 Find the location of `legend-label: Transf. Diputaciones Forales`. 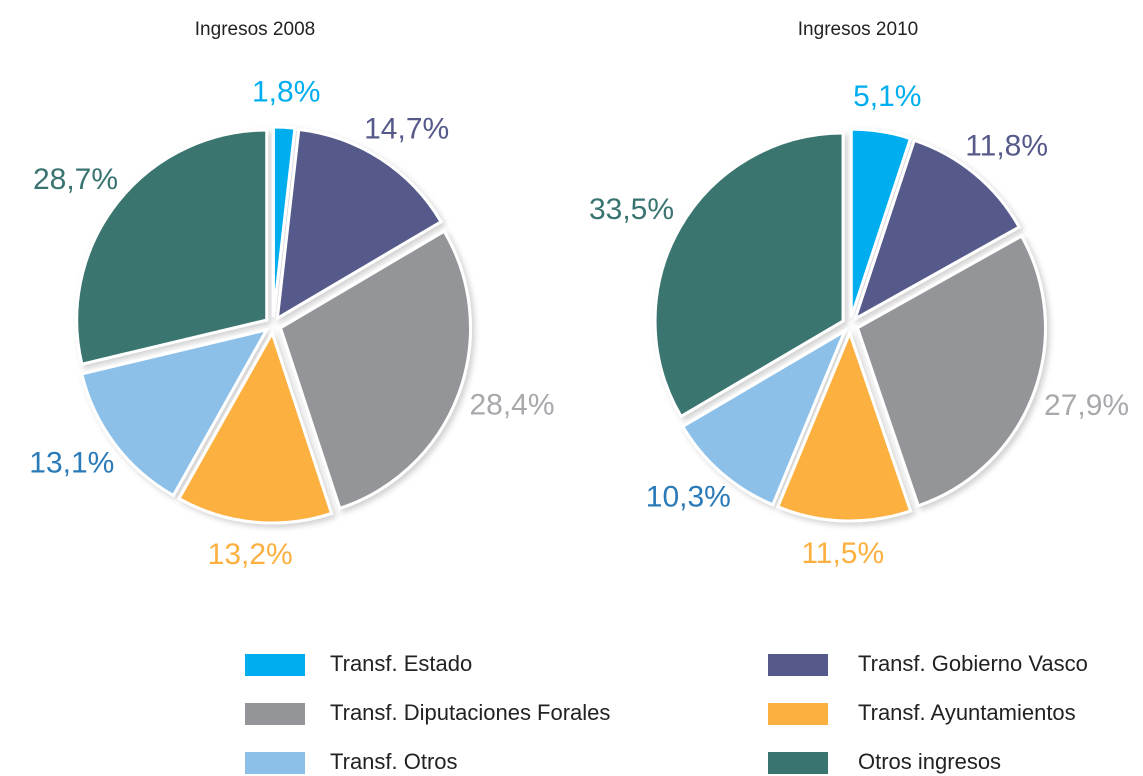

legend-label: Transf. Diputaciones Forales is located at coordinates (470, 712).